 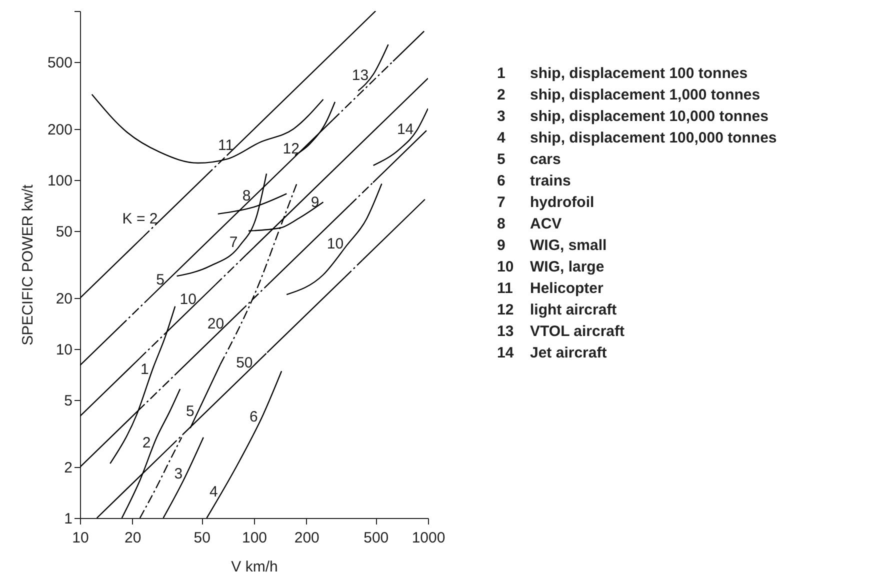 I want to click on text: 8 ACV, so click(x=529, y=224).